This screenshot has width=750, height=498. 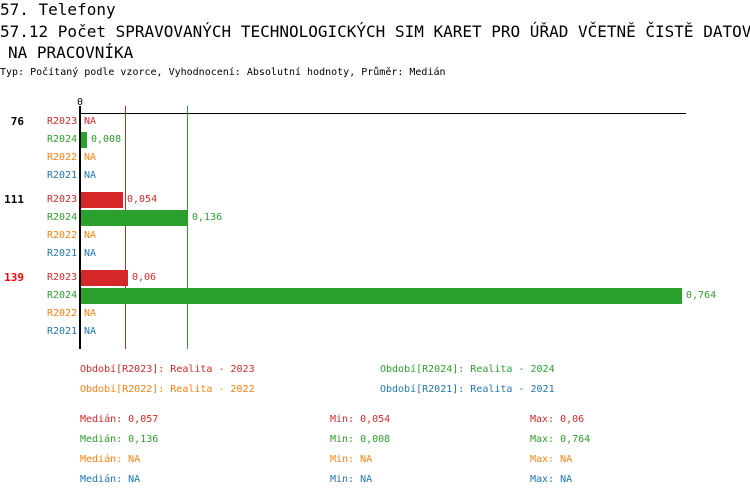 I want to click on median-line-R2023, so click(x=125, y=227).